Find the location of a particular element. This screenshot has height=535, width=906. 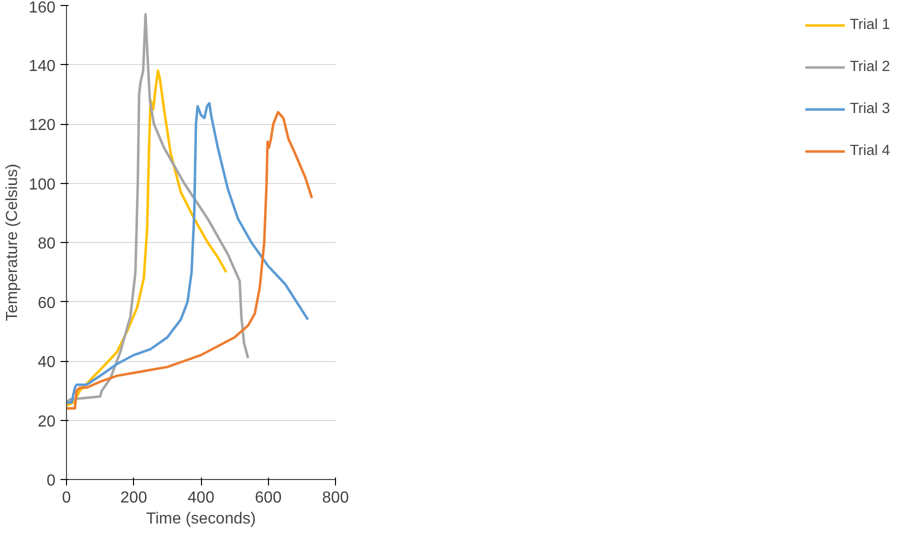

legend-label: Trial 3 is located at coordinates (870, 109).